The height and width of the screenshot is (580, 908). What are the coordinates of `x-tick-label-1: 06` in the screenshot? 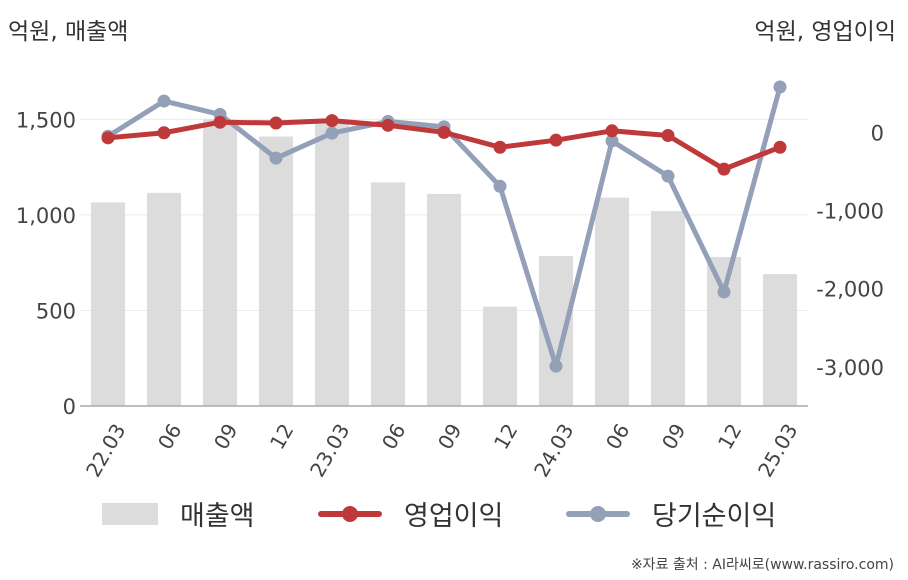 It's located at (170, 437).